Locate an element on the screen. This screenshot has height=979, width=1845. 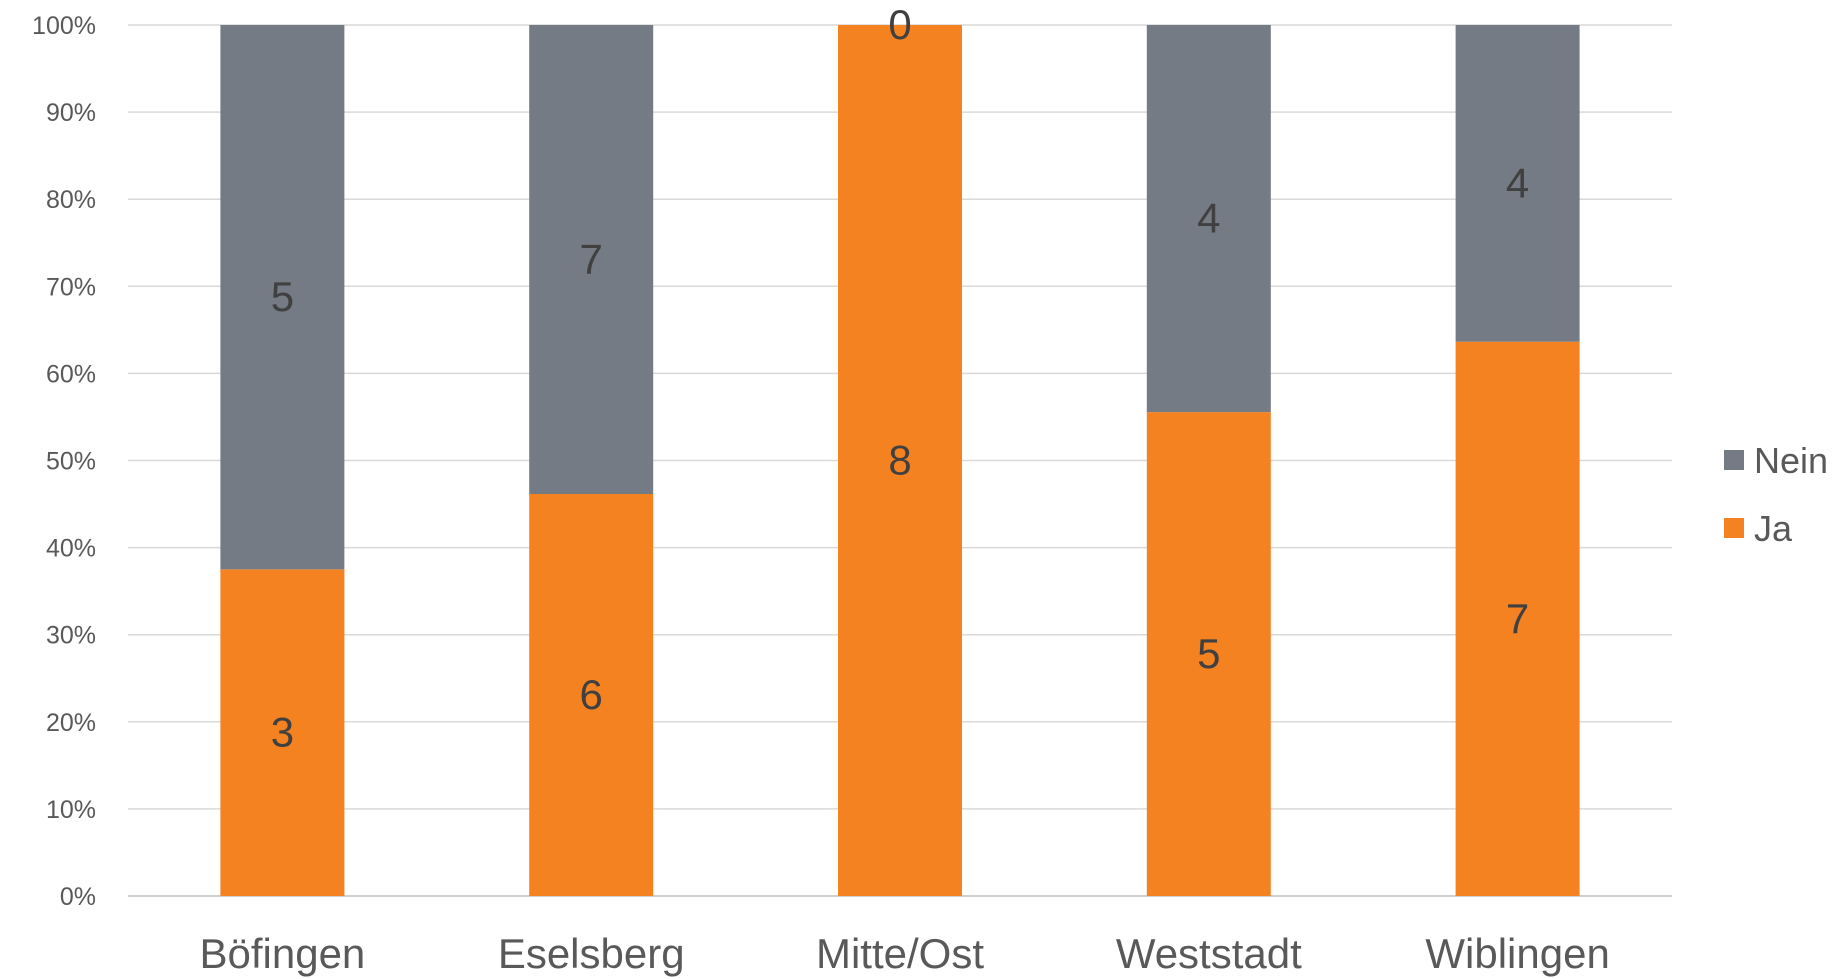
data-label: 6 is located at coordinates (591, 694).